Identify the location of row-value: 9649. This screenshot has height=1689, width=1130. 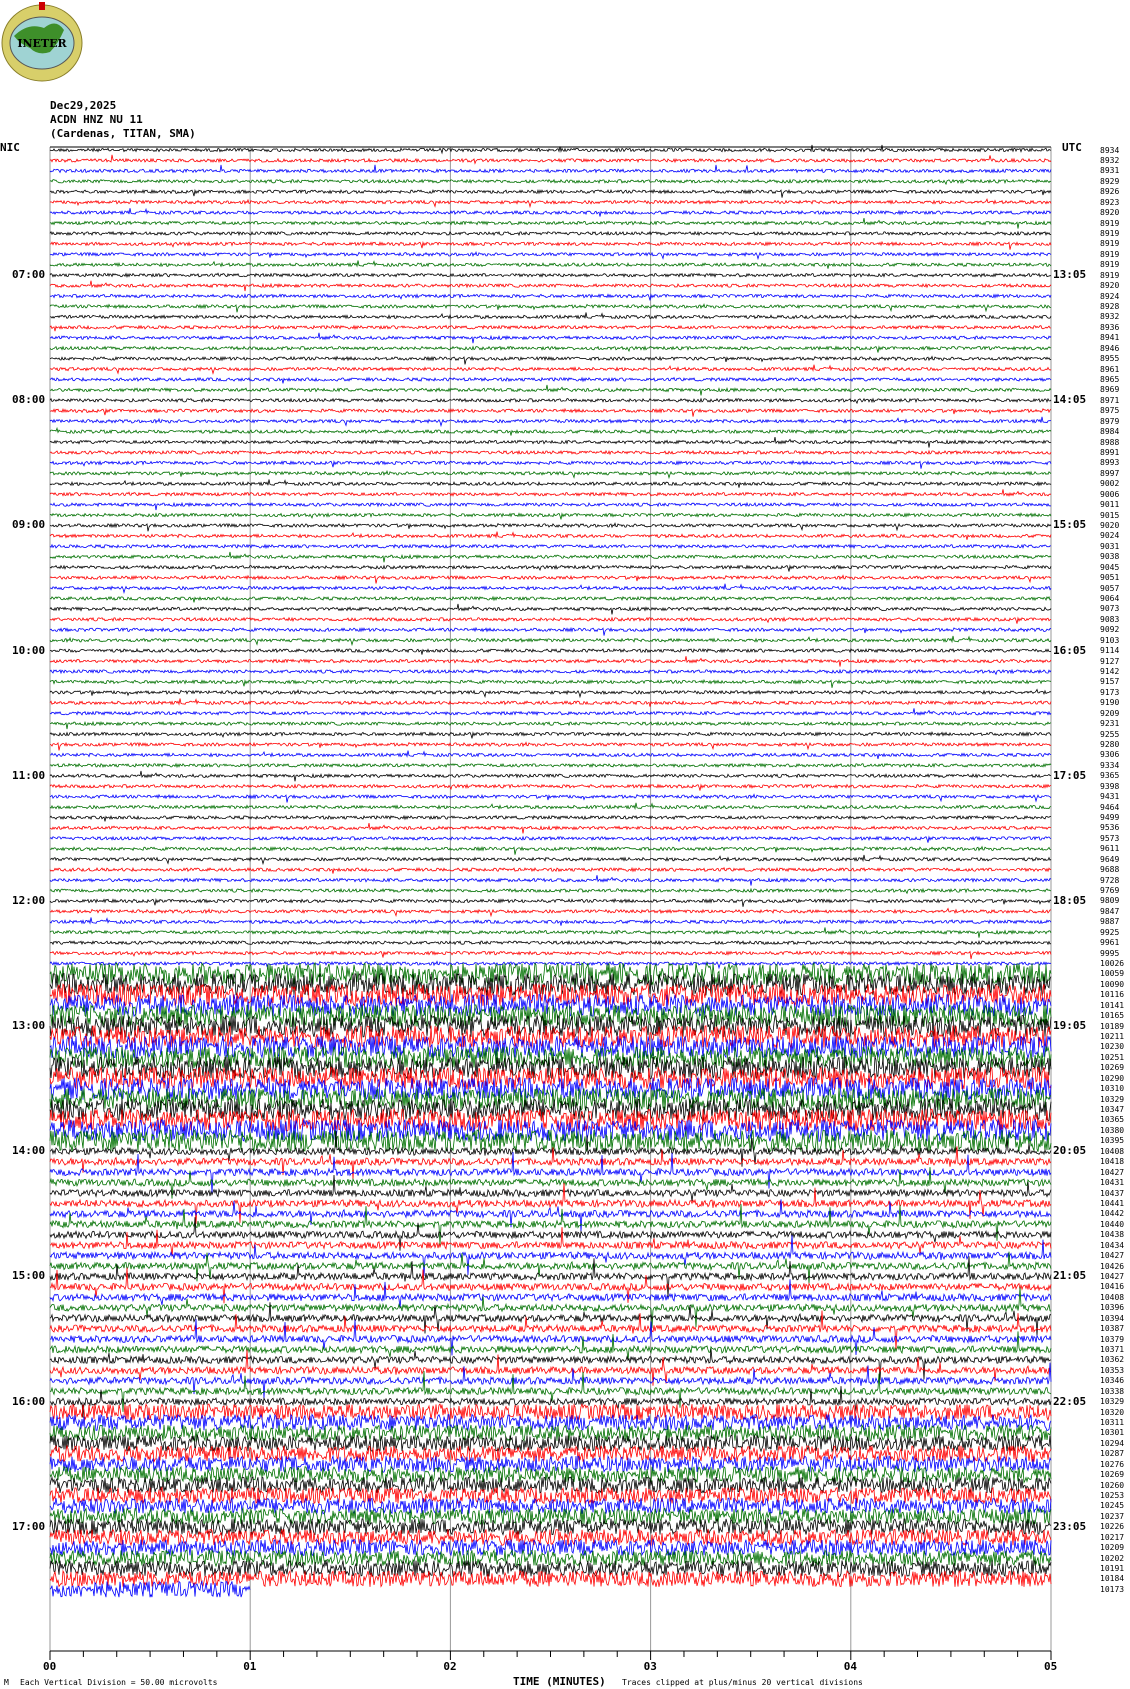
(1110, 859).